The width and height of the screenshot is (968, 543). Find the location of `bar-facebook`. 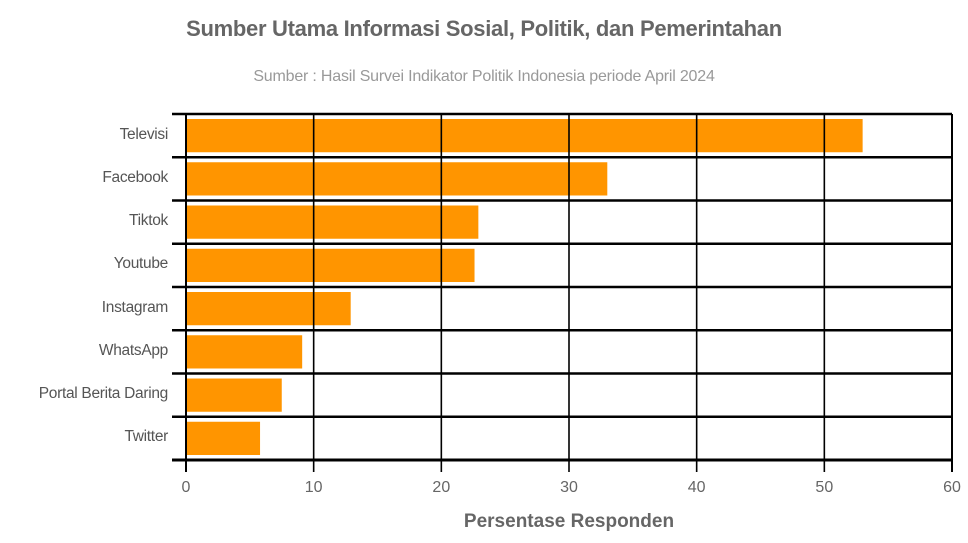

bar-facebook is located at coordinates (397, 179).